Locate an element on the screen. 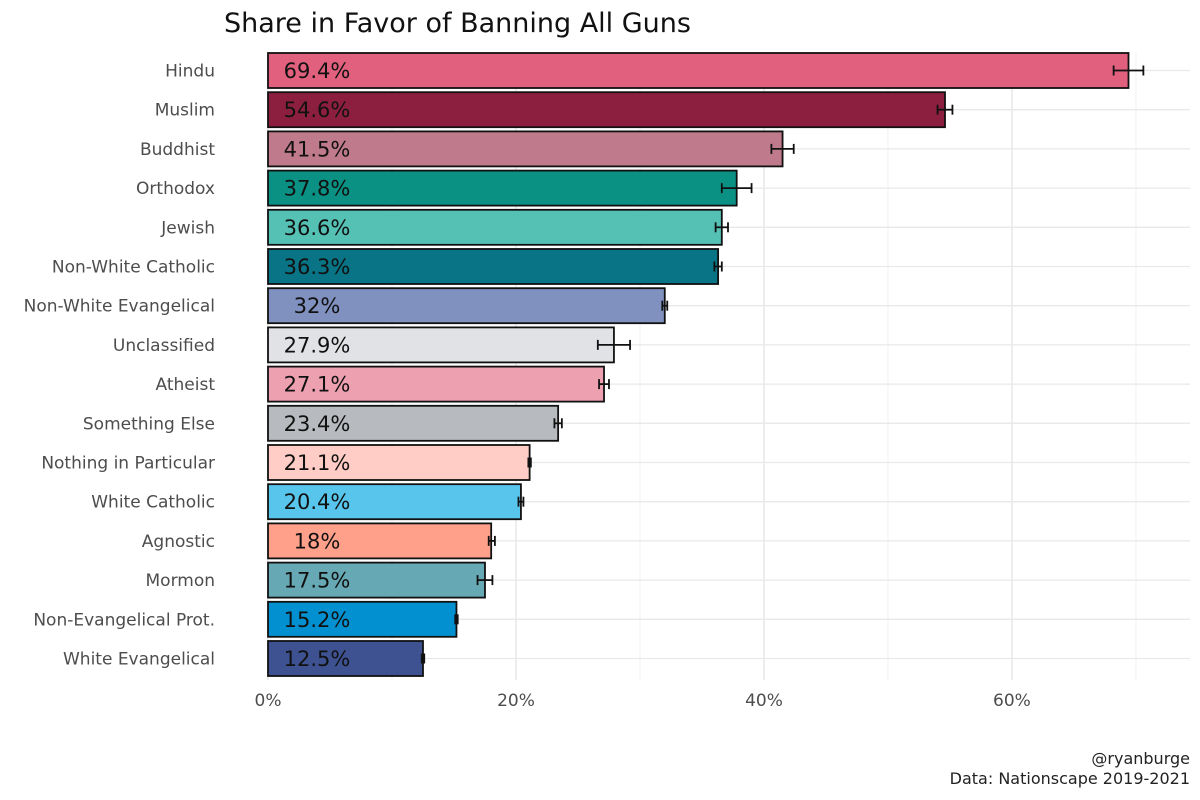 The image size is (1200, 800). value-label: 37.8% is located at coordinates (317, 189).